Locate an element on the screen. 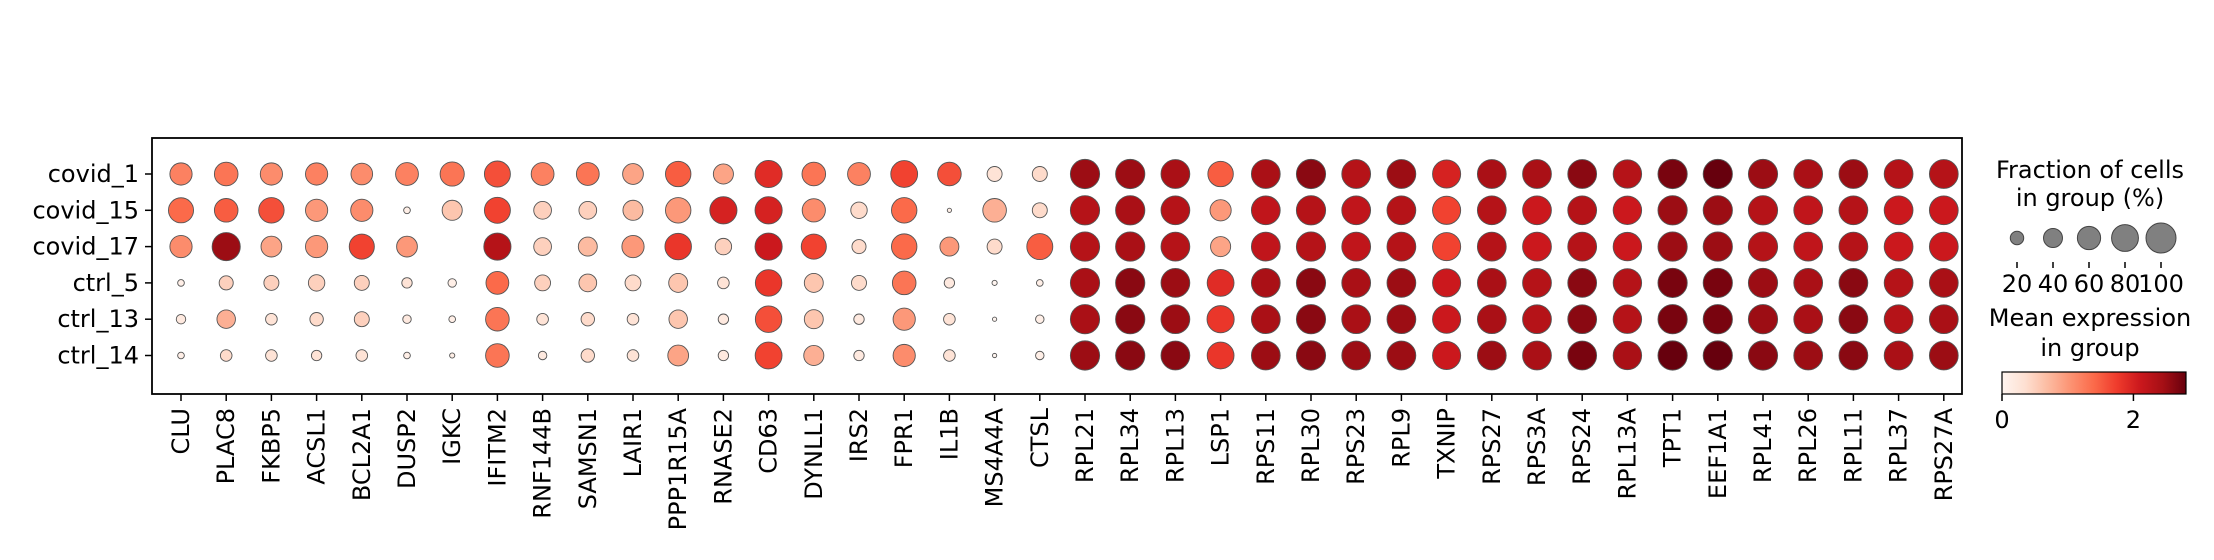 This screenshot has height=560, width=2214. dot-ctrl_13-rpl13a is located at coordinates (1627, 319).